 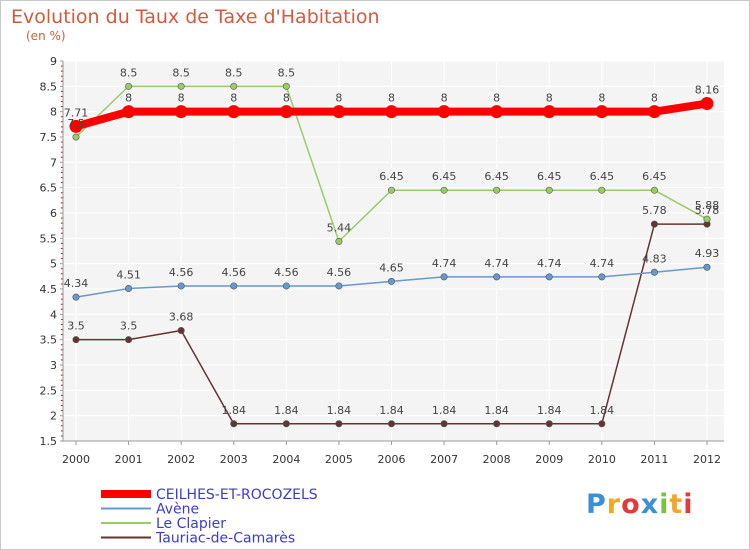 I want to click on legend-label-0: CEILHES-ET-ROCOZELS, so click(x=237, y=495).